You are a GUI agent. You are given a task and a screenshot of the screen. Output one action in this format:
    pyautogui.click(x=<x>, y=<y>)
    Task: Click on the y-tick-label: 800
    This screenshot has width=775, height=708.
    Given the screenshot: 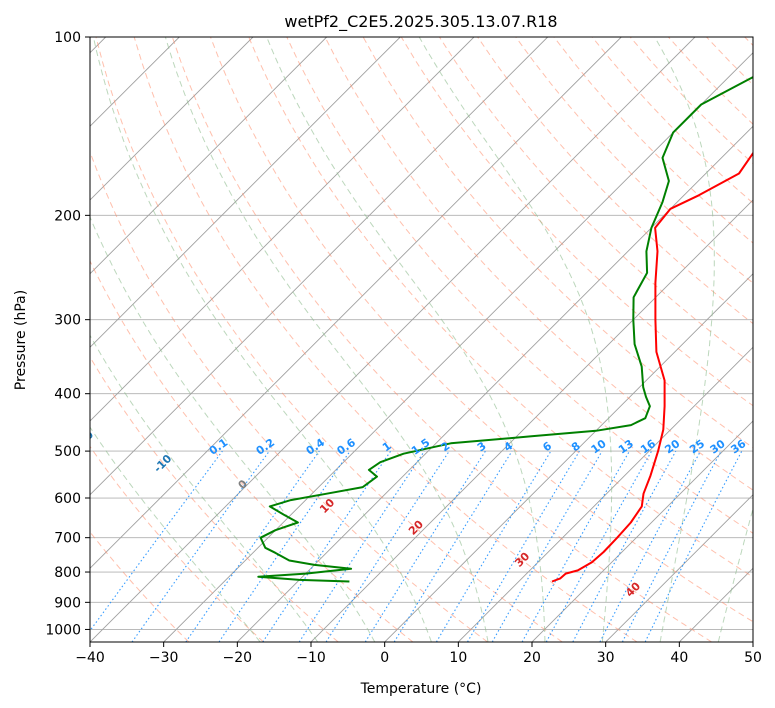 What is the action you would take?
    pyautogui.click(x=67, y=573)
    